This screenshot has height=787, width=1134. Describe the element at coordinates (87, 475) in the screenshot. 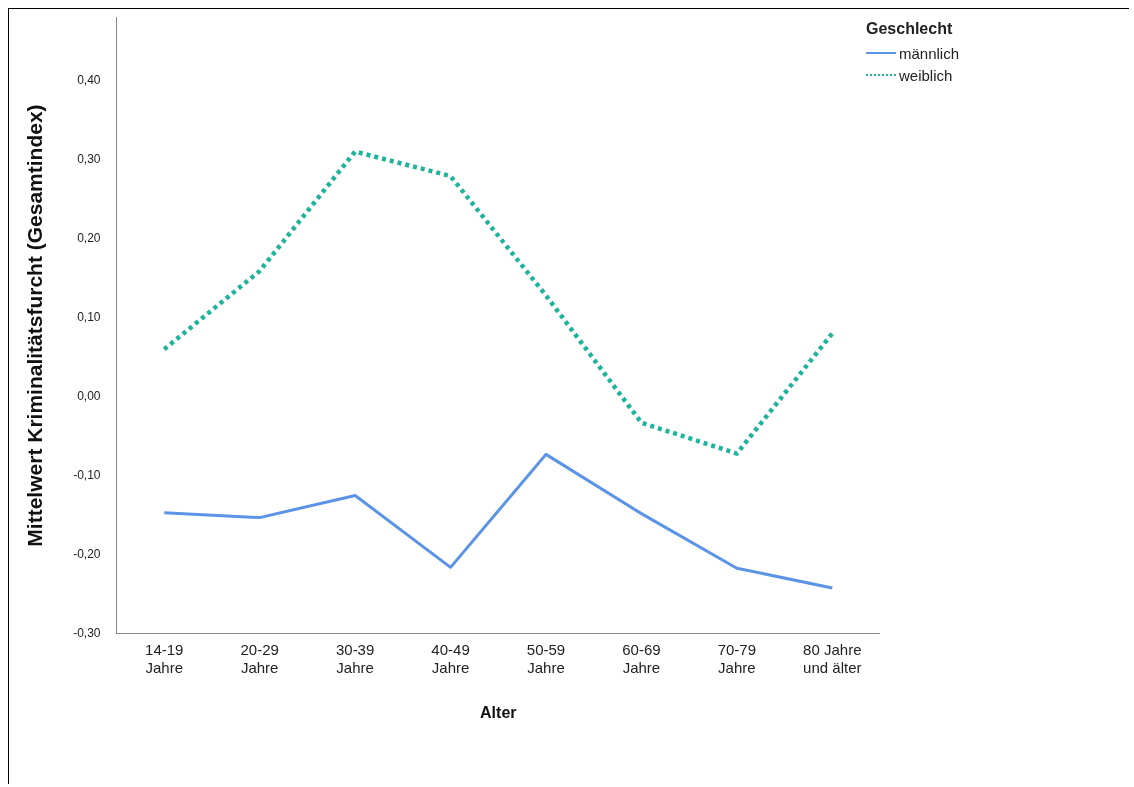

I see `y-tick-label: -0,10` at that location.